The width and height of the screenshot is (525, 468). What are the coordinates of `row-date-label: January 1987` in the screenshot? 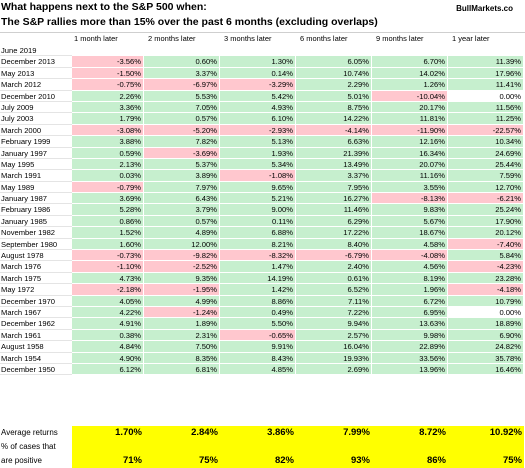 It's located at (36, 199).